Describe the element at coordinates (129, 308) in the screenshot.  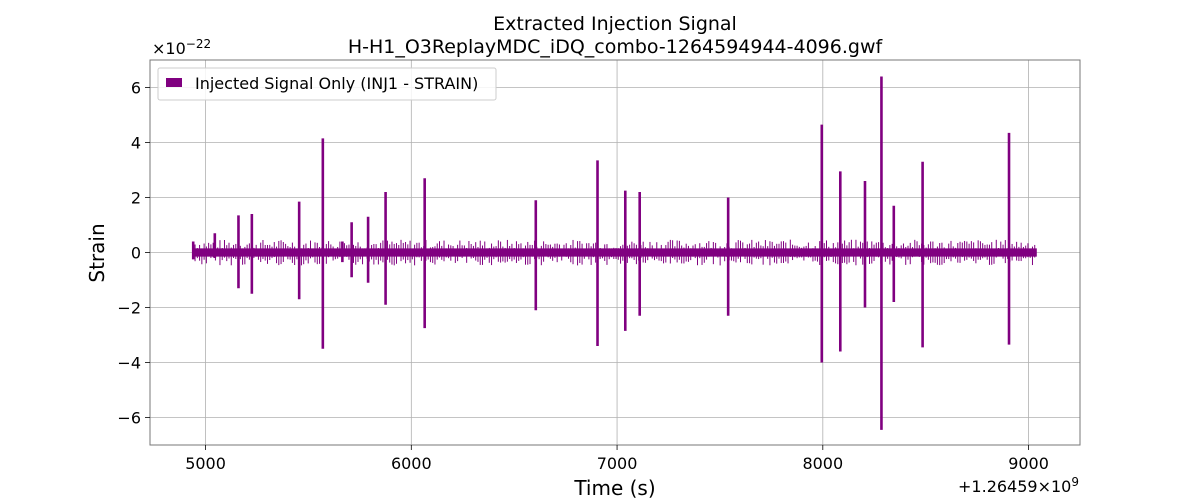
I see `y-tick-label: −2` at that location.